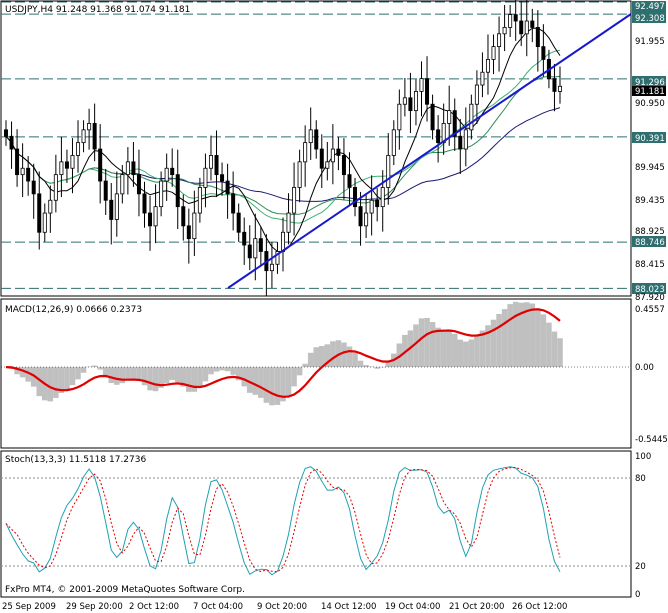 The height and width of the screenshot is (613, 668). What do you see at coordinates (650, 310) in the screenshot?
I see `macd-axis-label: 0.4557` at bounding box center [650, 310].